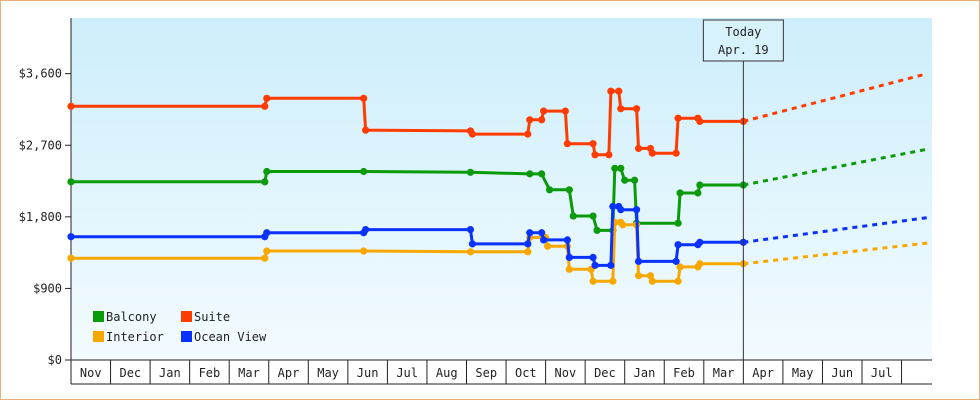 The image size is (980, 400). What do you see at coordinates (180, 327) in the screenshot?
I see `legend: Balcony Suite Interior Ocean View` at bounding box center [180, 327].